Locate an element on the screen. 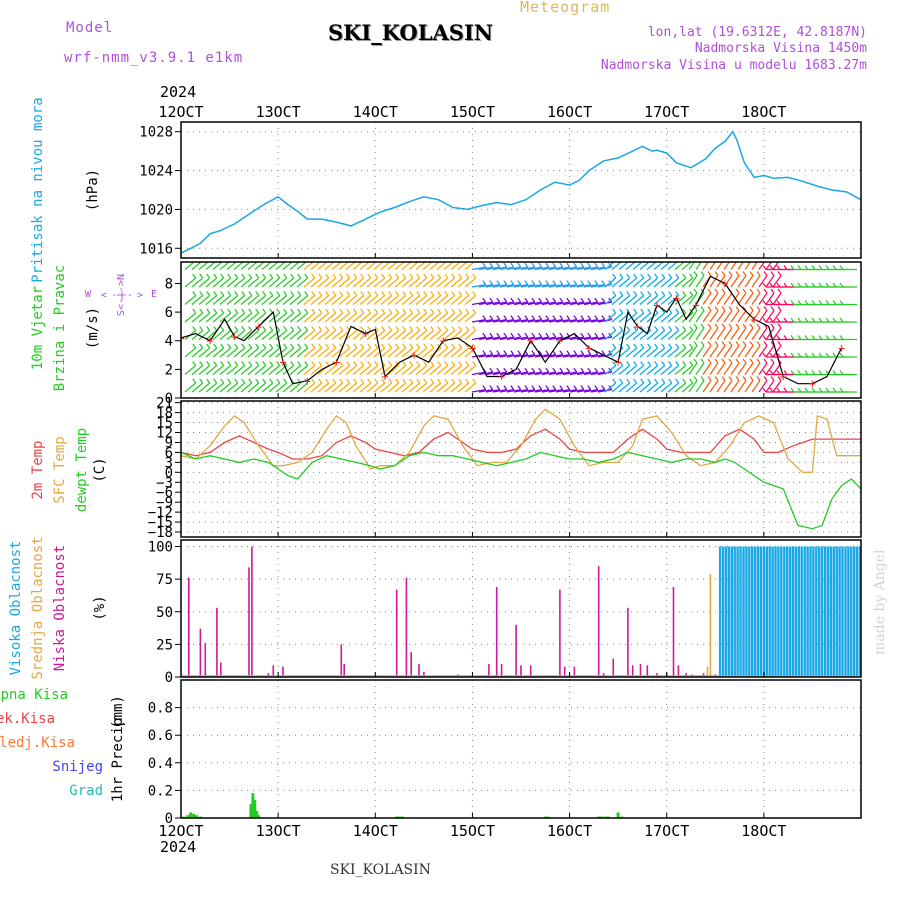  y-tick-label: 75 is located at coordinates (164, 580).